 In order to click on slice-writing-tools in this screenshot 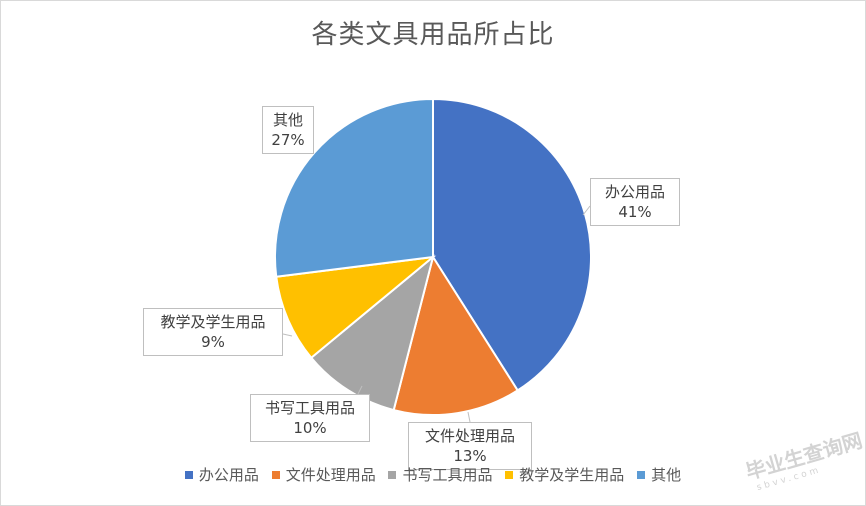, I will do `click(372, 333)`.